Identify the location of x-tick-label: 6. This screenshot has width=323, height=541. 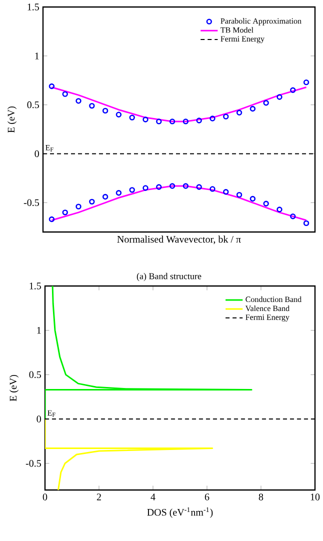
(207, 497).